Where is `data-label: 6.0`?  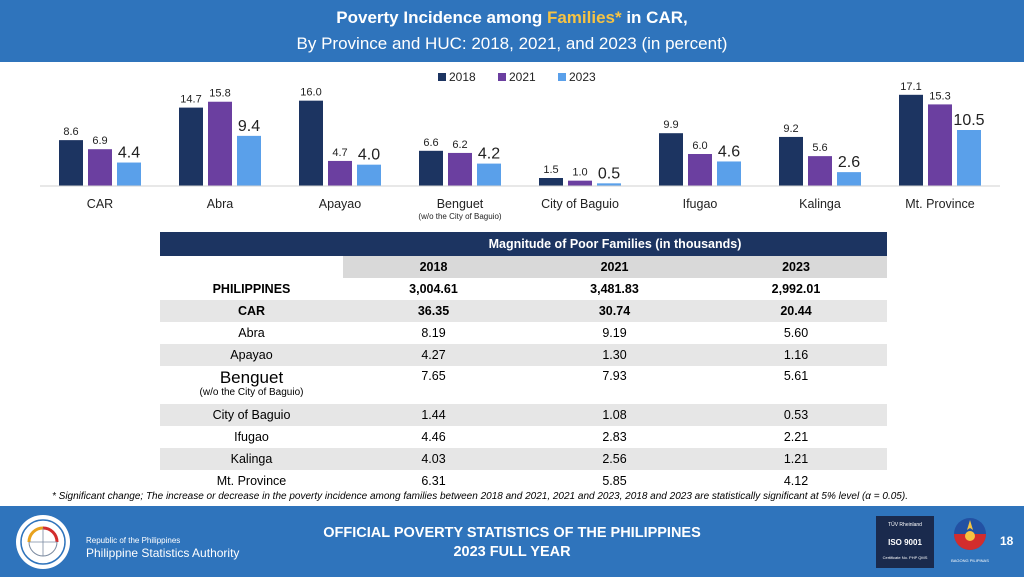
data-label: 6.0 is located at coordinates (699, 146).